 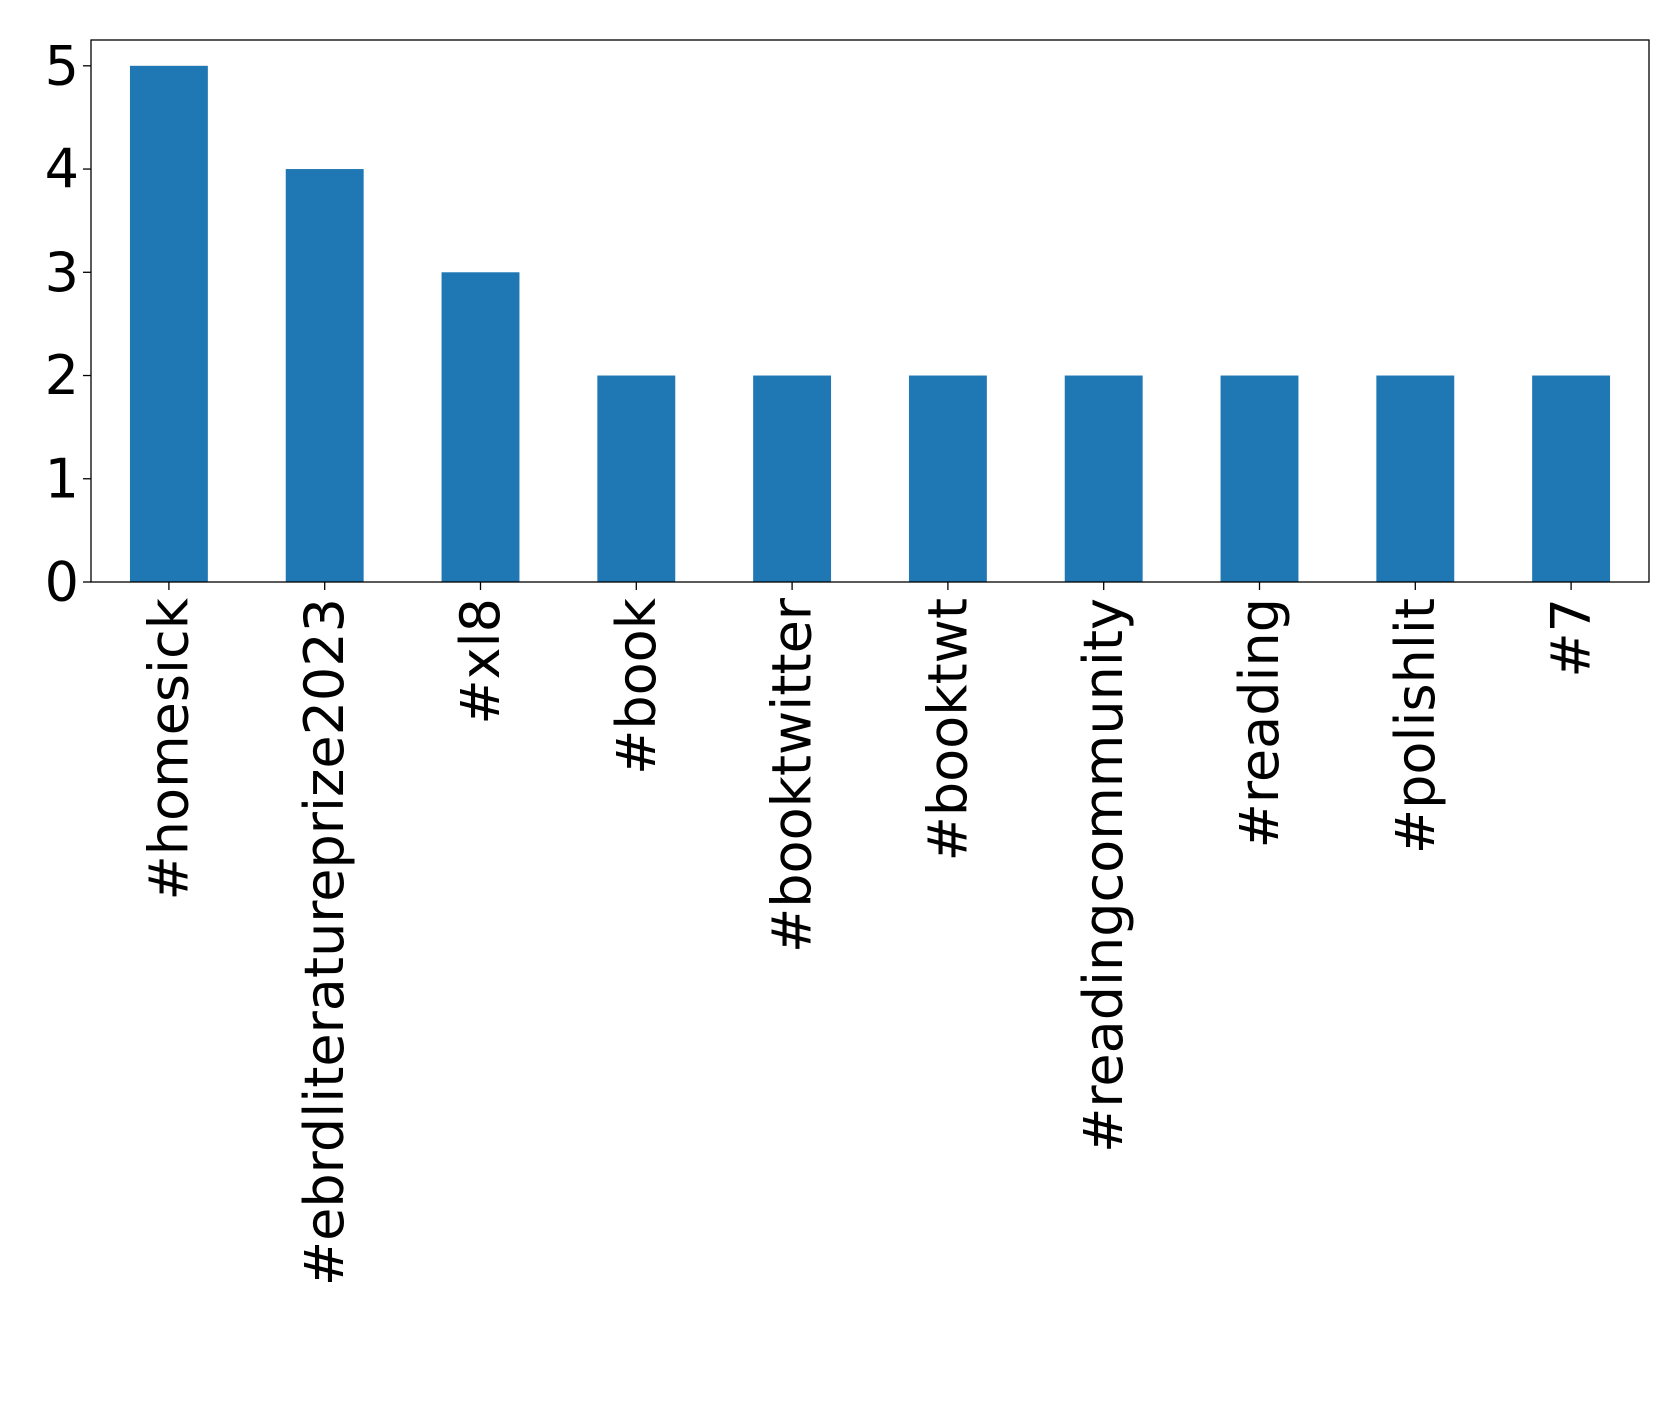 I want to click on y-axis: 0 1 2 3 4 5, so click(x=68, y=324).